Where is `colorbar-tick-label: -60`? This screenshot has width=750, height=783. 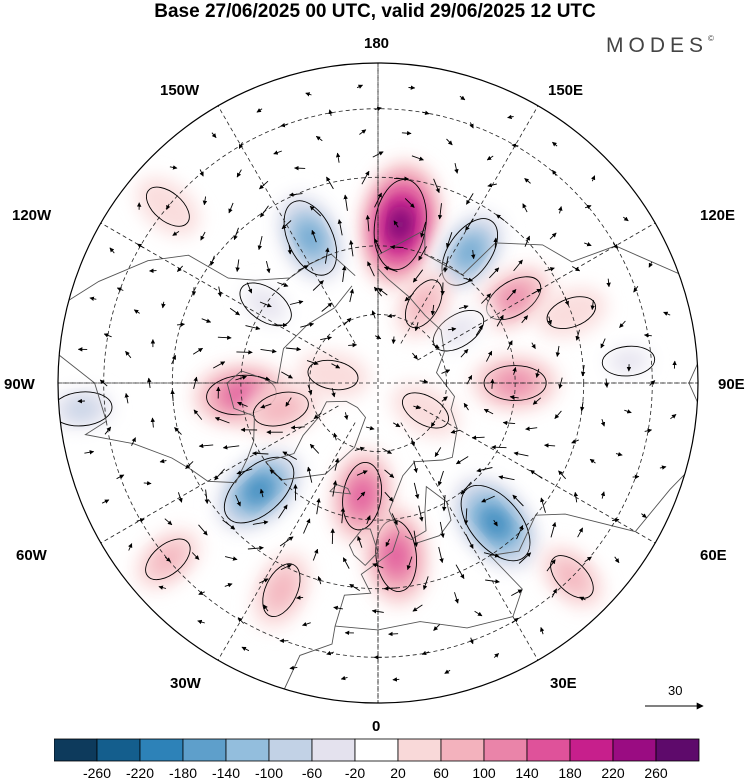
colorbar-tick-label: -60 is located at coordinates (312, 773).